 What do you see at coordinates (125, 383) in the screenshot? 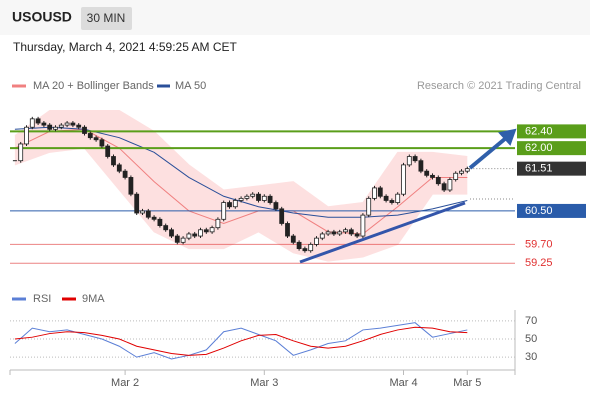
I see `x-tick-label: Mar 2` at bounding box center [125, 383].